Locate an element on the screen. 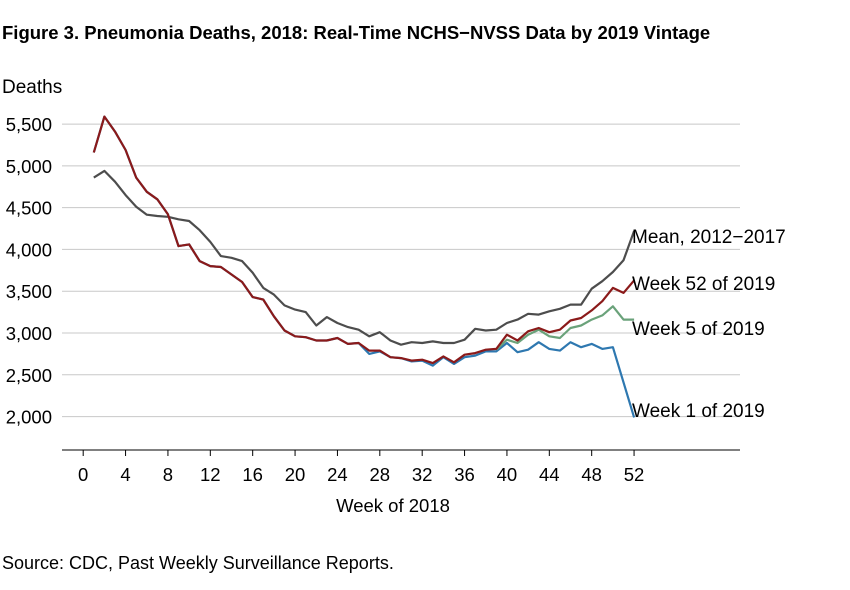 This screenshot has width=850, height=590. x-tick-label: 36 is located at coordinates (464, 474).